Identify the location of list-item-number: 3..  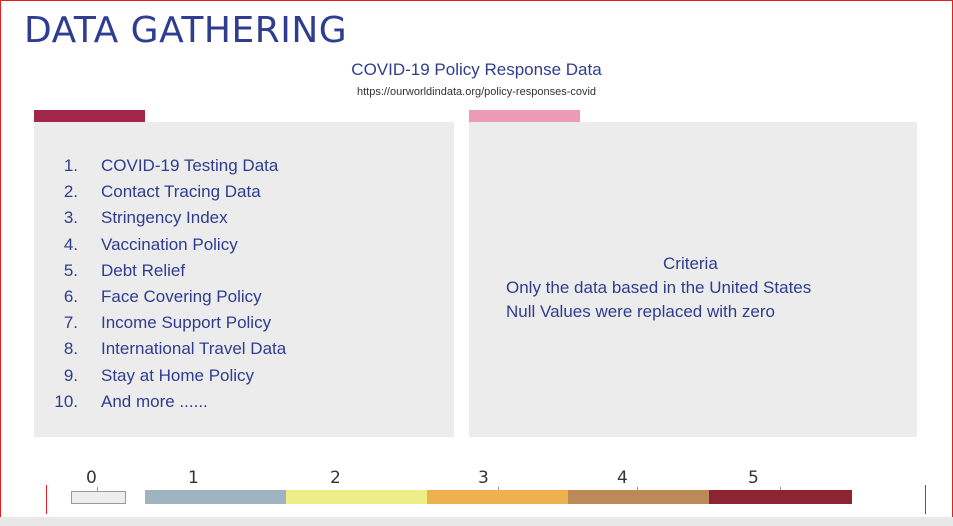
(70, 218).